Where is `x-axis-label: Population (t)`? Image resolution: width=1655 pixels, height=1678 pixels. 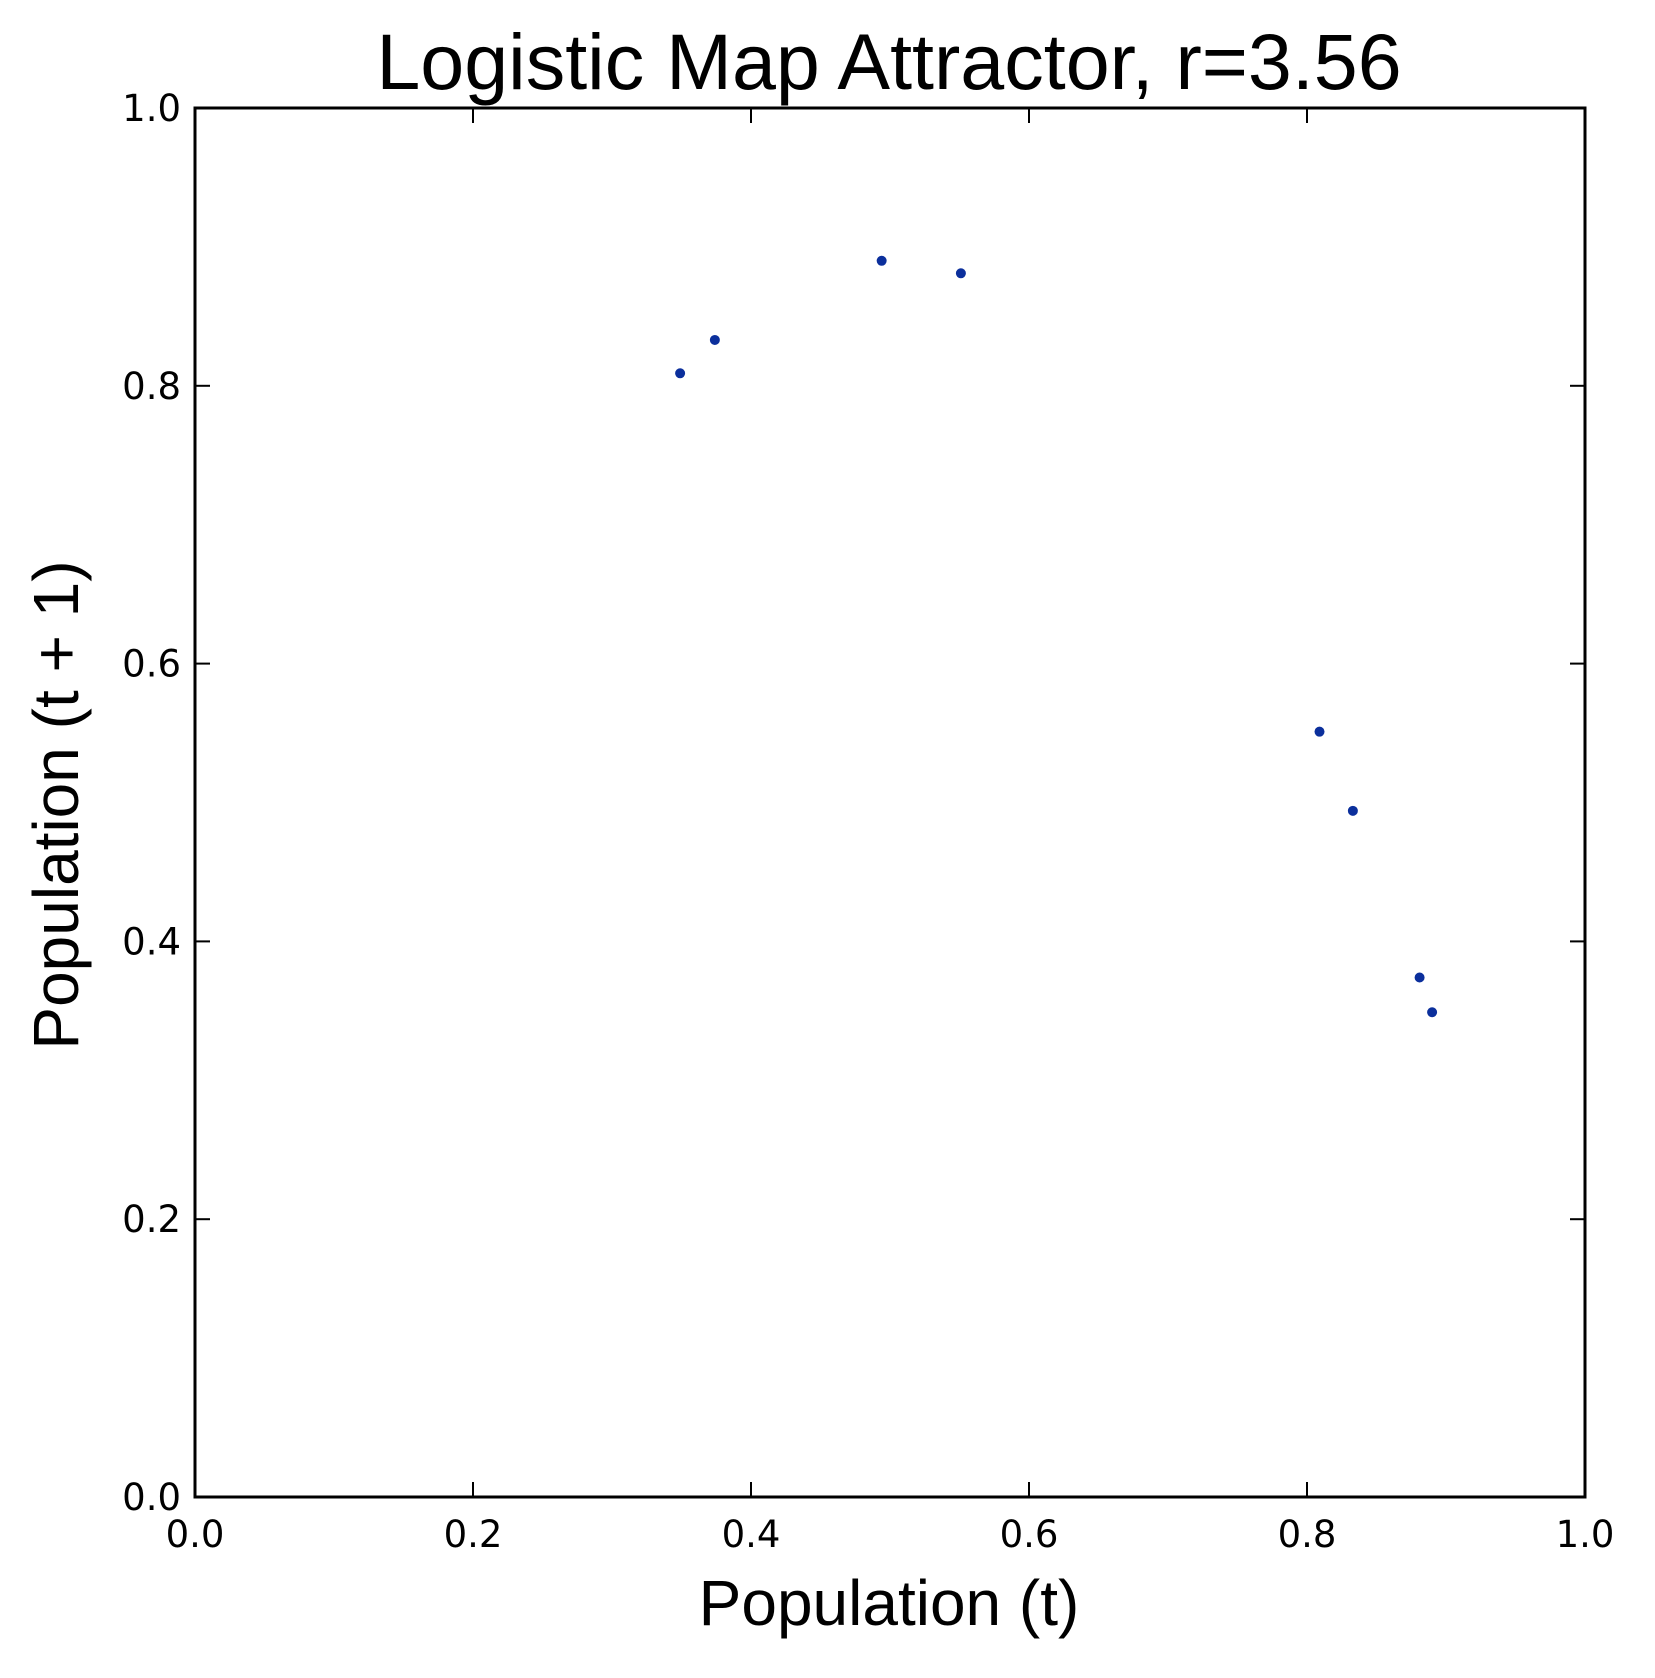 x-axis-label: Population (t) is located at coordinates (889, 1603).